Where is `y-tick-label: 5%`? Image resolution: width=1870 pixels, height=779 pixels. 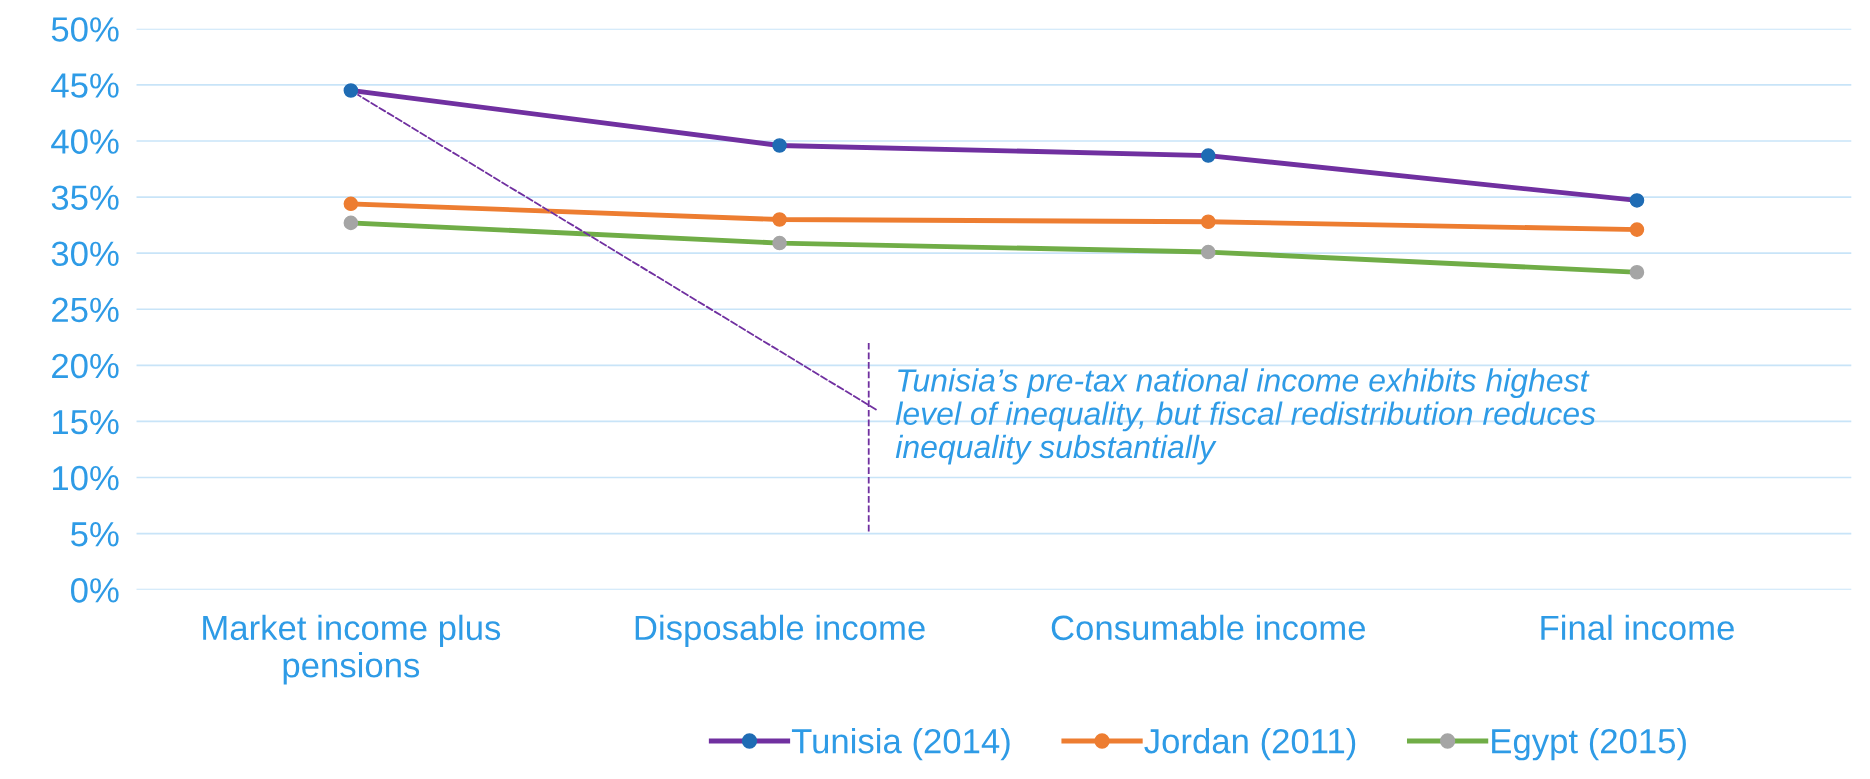
y-tick-label: 5% is located at coordinates (95, 534).